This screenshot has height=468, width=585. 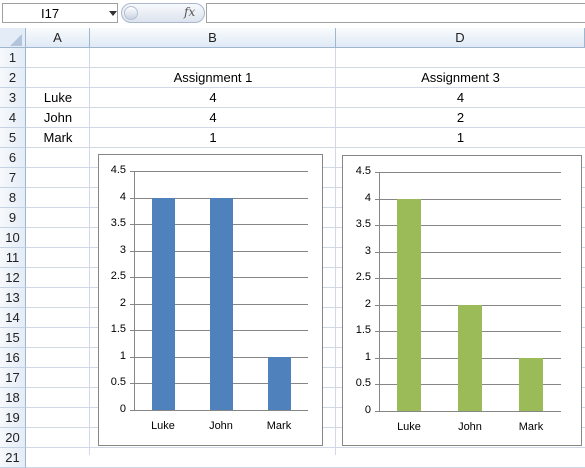 I want to click on formula-bar: I17 fx, so click(x=292, y=14).